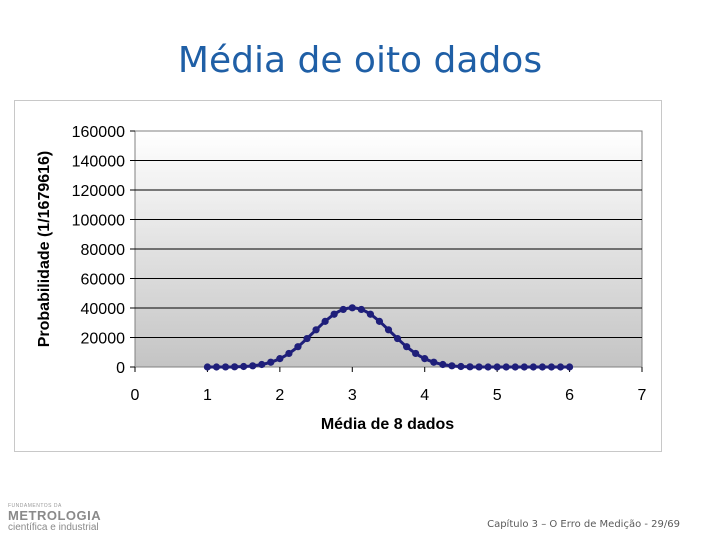 This screenshot has height=540, width=720. Describe the element at coordinates (98, 132) in the screenshot. I see `y-tick-label: 160000` at that location.